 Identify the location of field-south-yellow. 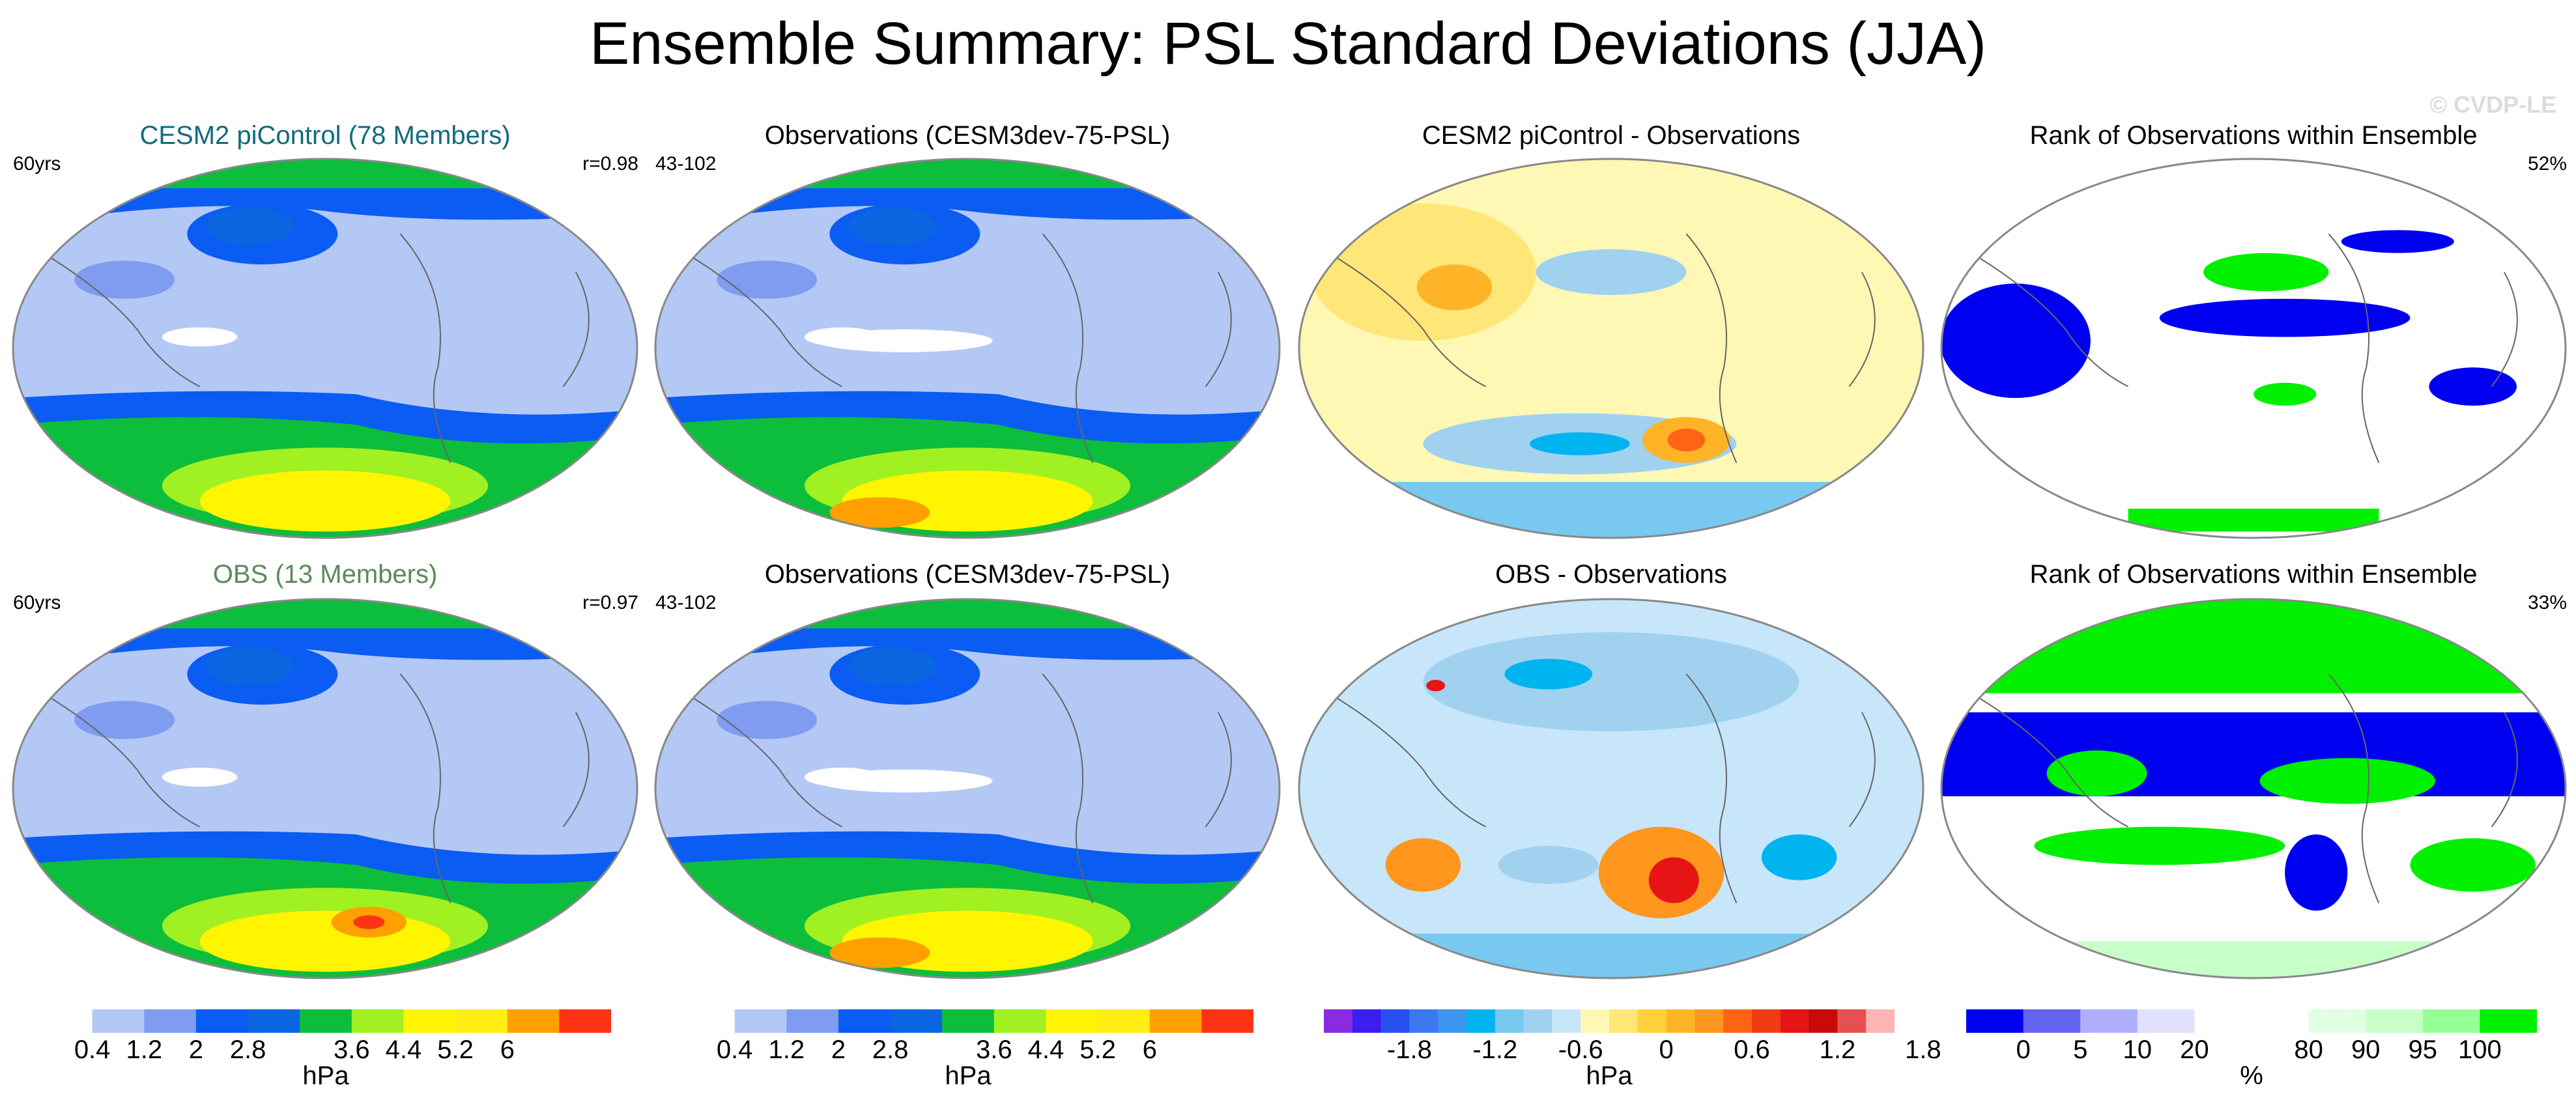
(325, 501).